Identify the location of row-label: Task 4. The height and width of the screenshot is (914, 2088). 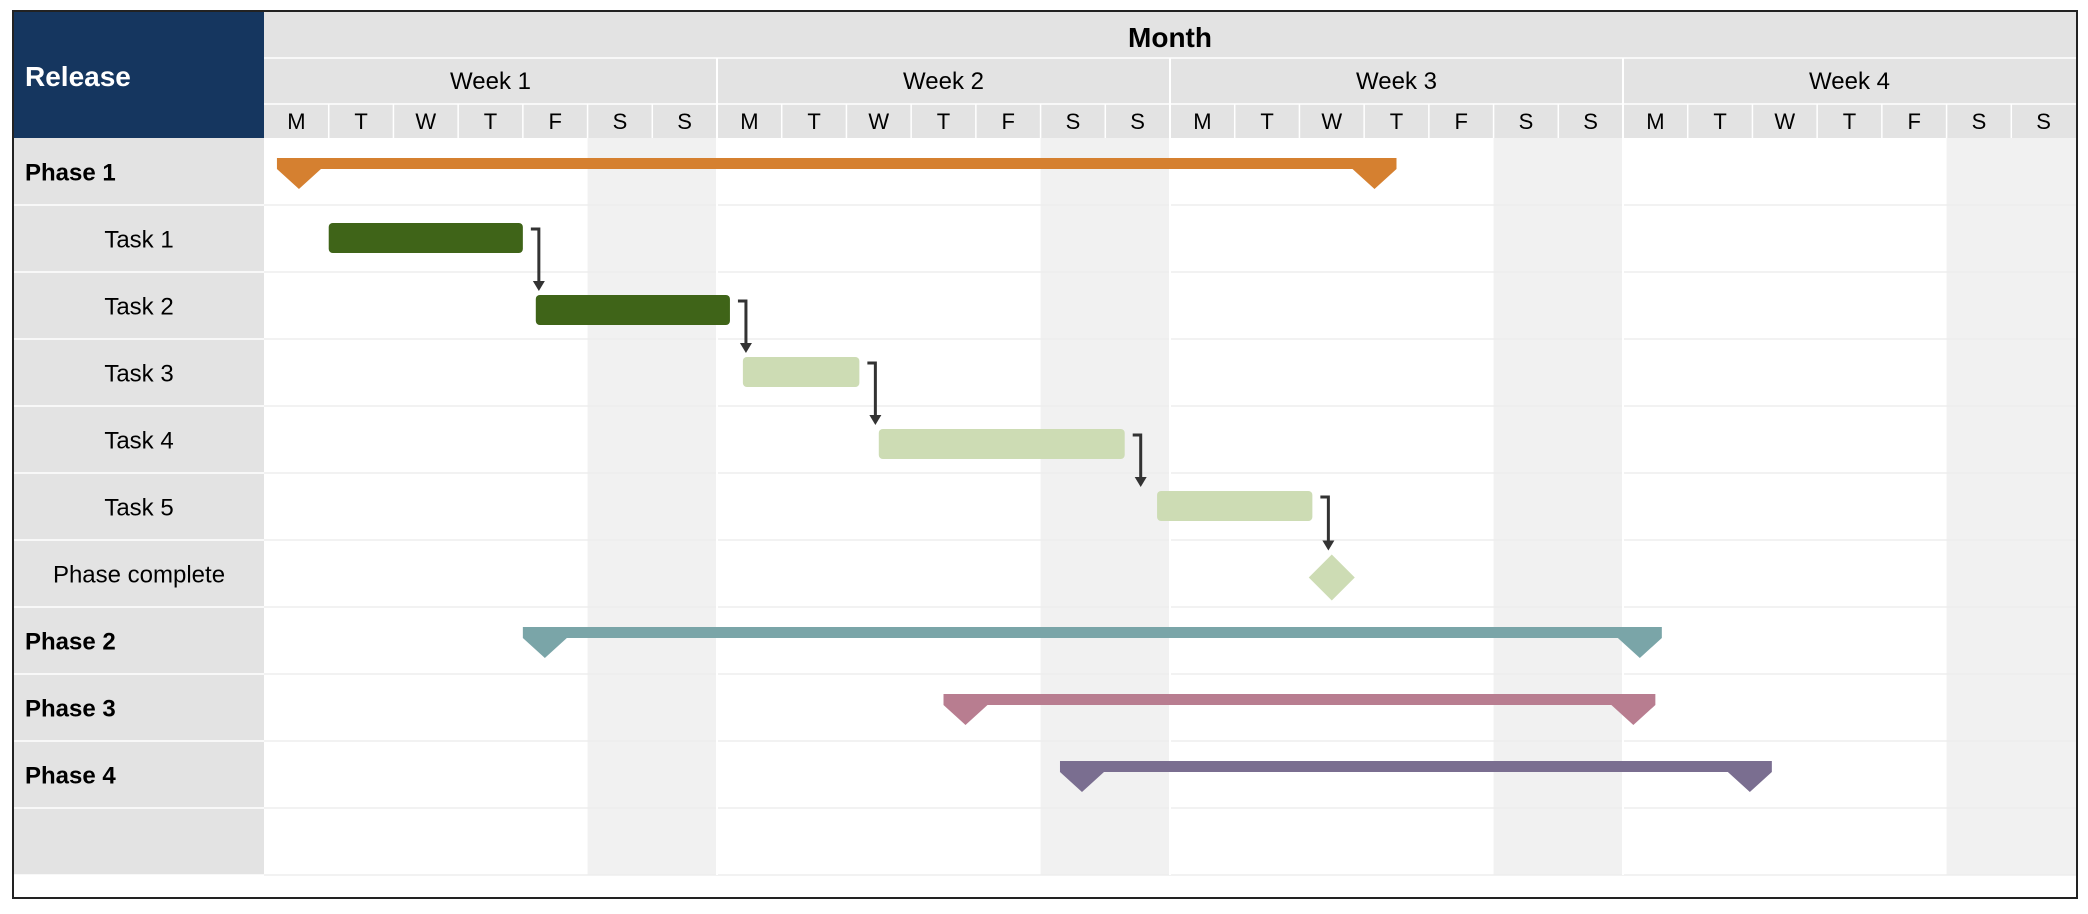
(138, 441).